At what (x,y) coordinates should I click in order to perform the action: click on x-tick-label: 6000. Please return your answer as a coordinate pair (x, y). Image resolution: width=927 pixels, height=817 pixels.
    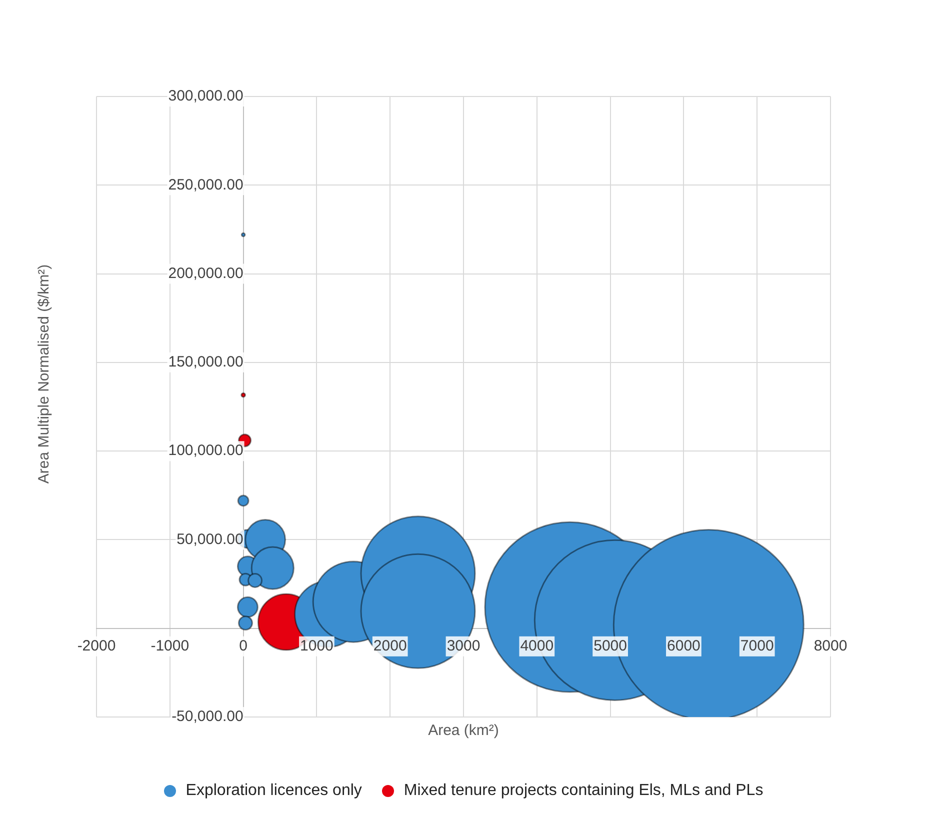
    Looking at the image, I should click on (683, 646).